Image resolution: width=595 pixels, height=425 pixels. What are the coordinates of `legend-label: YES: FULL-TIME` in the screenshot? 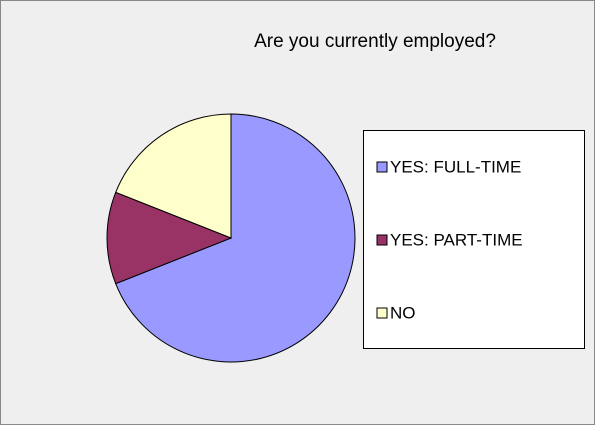 It's located at (455, 166).